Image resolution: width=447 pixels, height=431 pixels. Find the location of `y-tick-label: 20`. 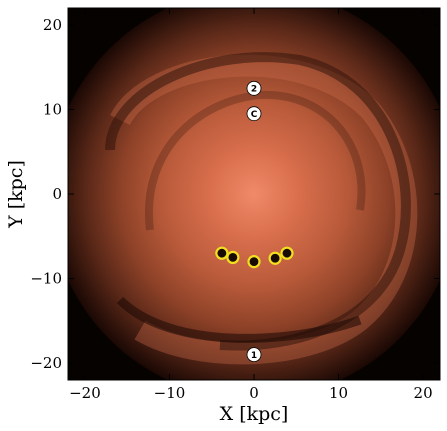

y-tick-label: 20 is located at coordinates (52, 25).